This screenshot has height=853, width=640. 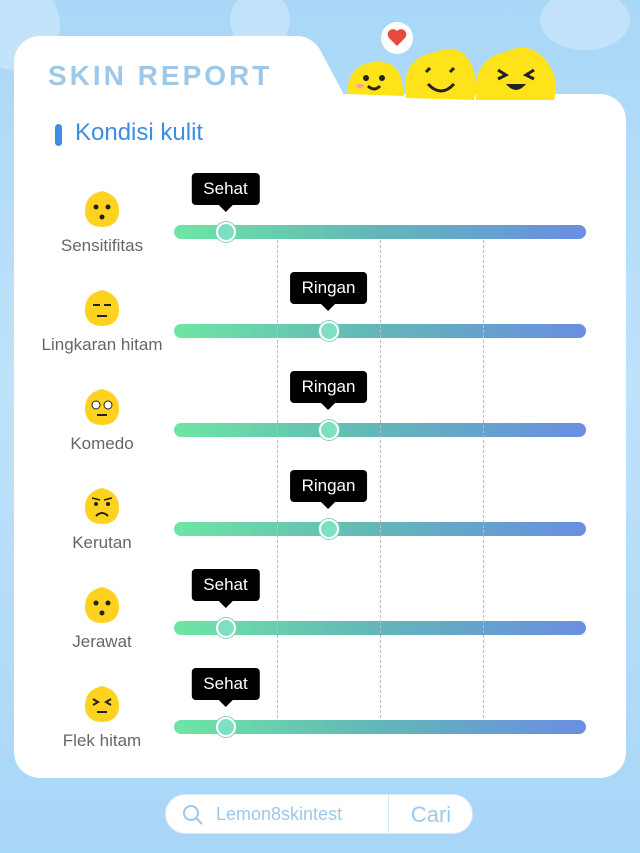 I want to click on report-title: SKIN REPORT, so click(x=160, y=75).